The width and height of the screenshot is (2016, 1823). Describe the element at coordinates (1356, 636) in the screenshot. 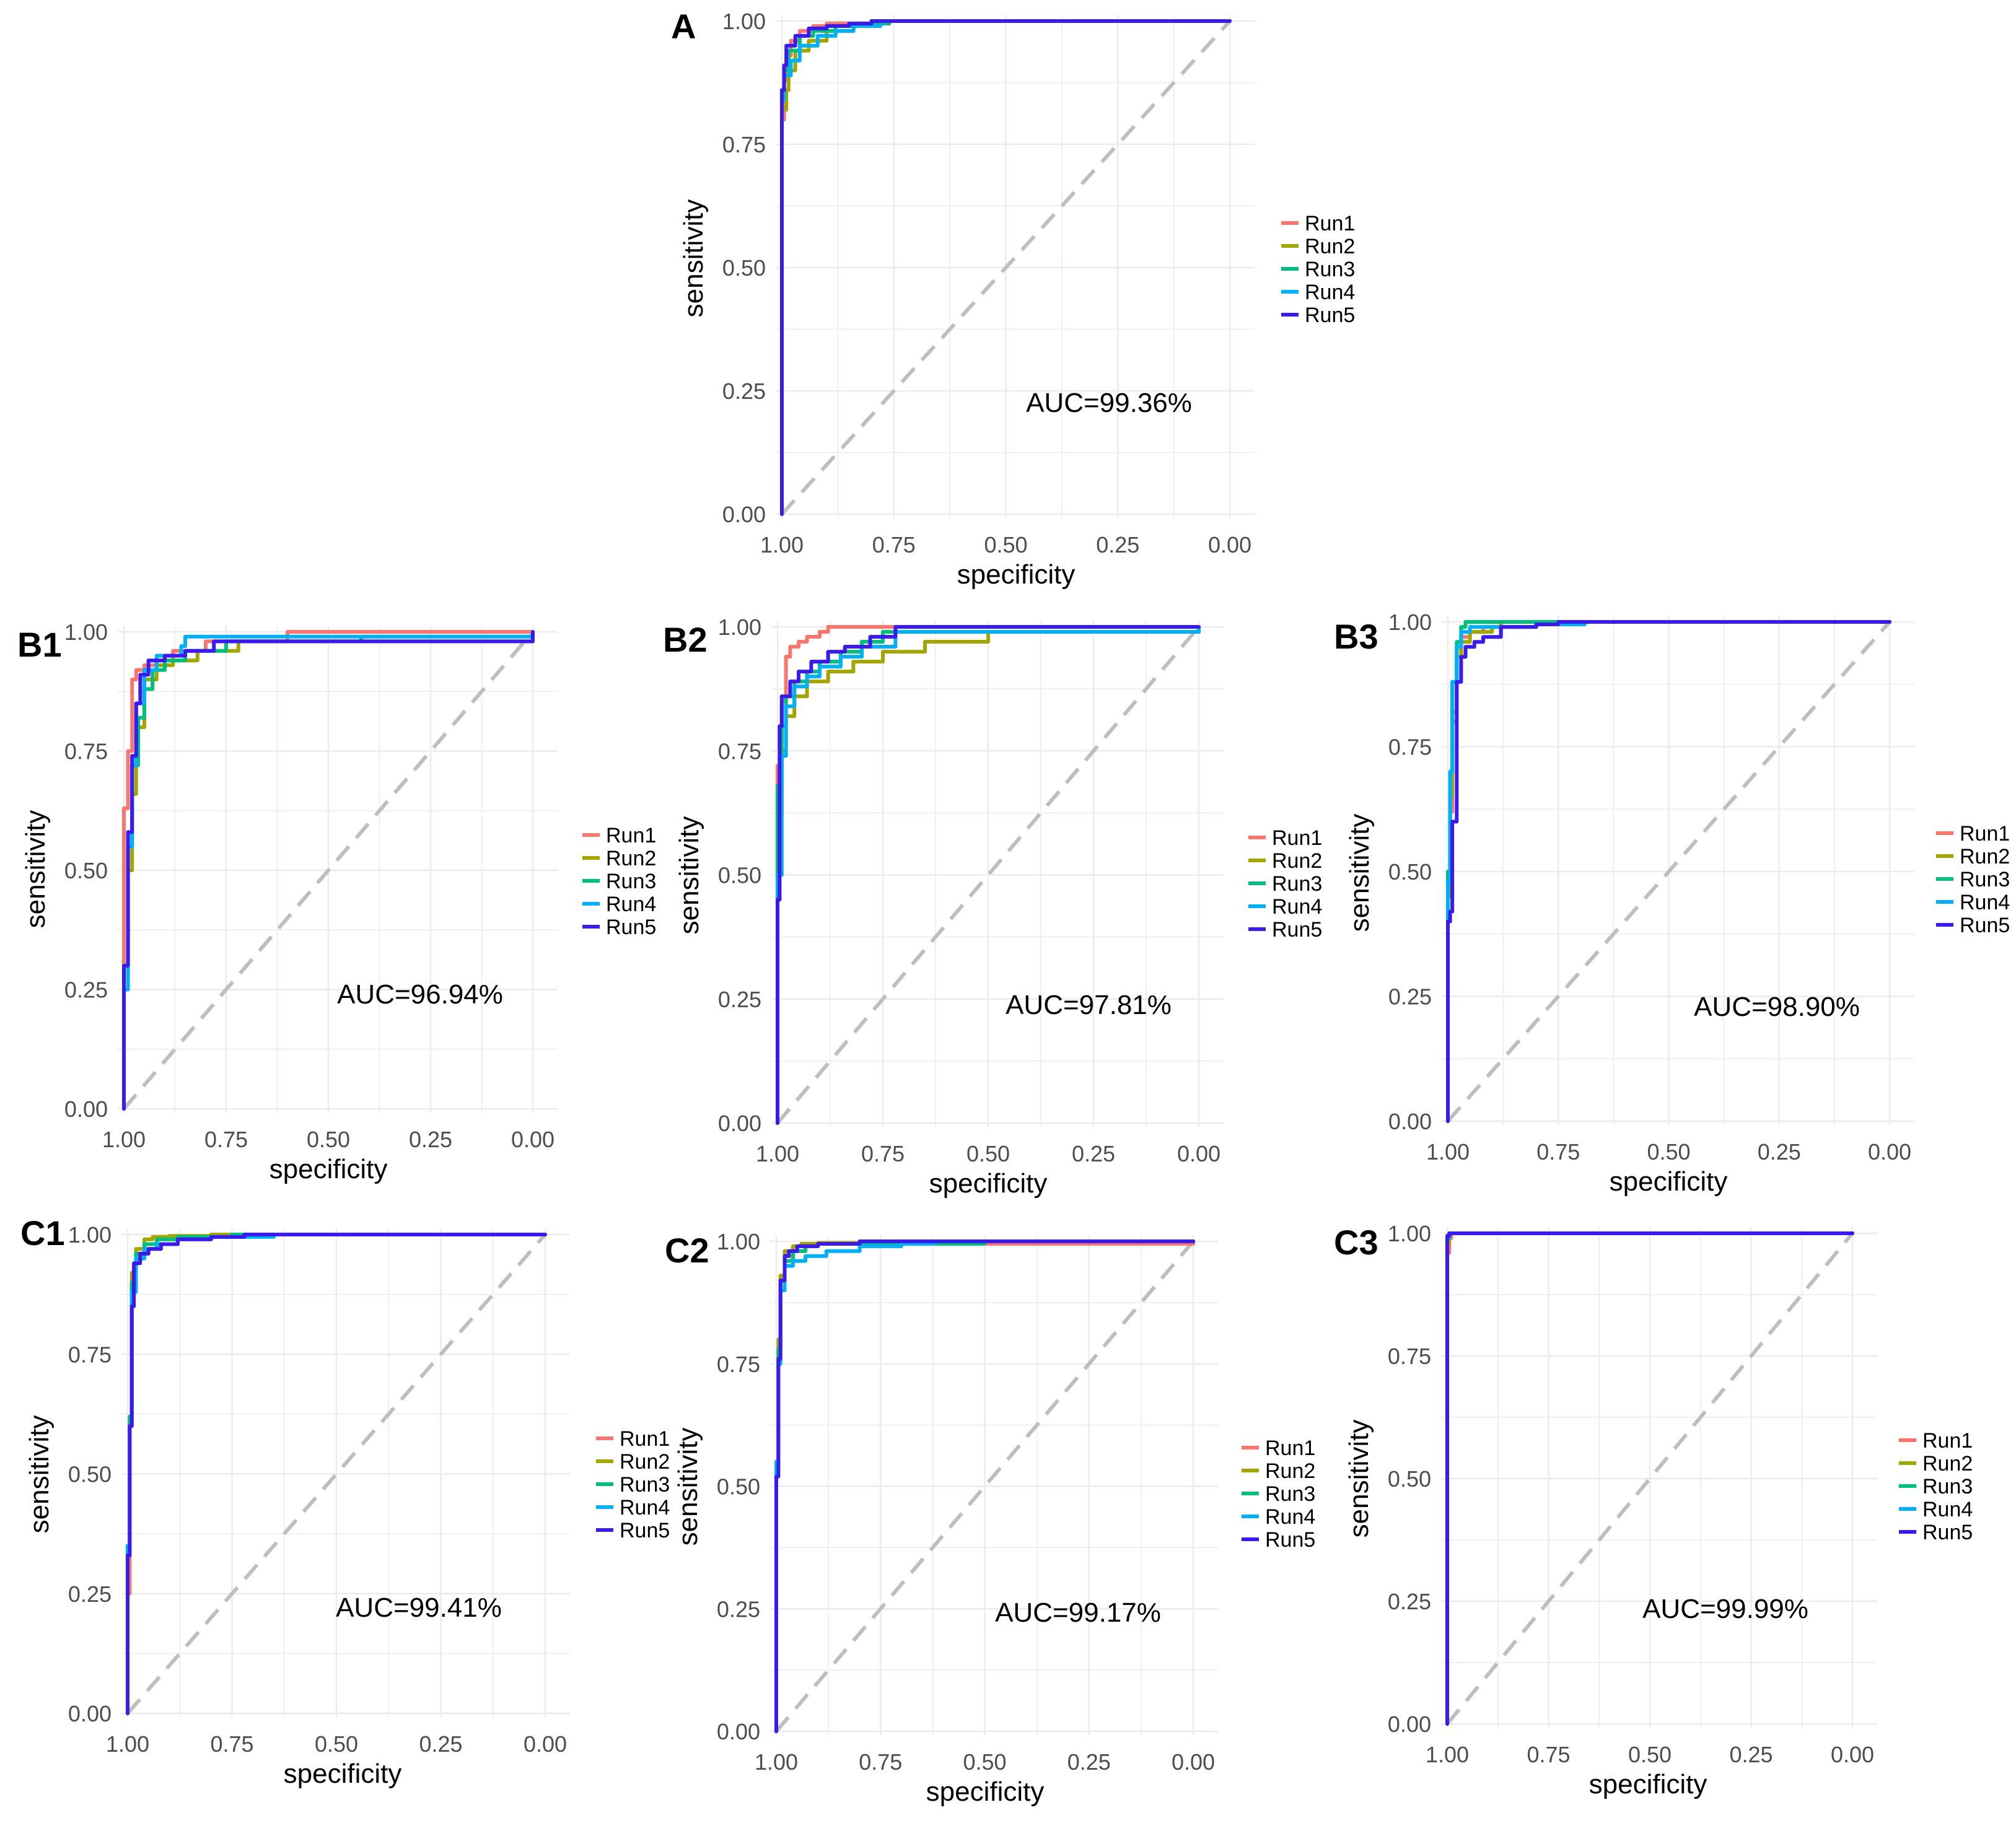

I see `panel-label: B3` at that location.